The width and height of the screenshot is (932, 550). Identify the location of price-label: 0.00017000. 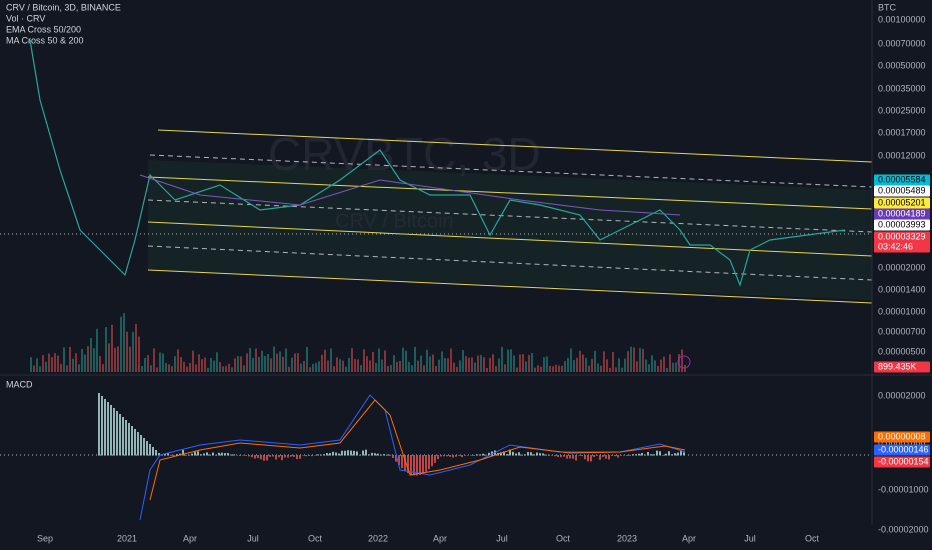
(902, 132).